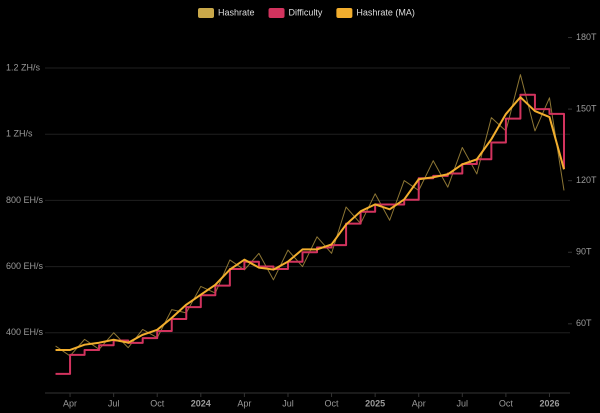 The height and width of the screenshot is (413, 600). What do you see at coordinates (584, 252) in the screenshot?
I see `y2-tick-label: 90T` at bounding box center [584, 252].